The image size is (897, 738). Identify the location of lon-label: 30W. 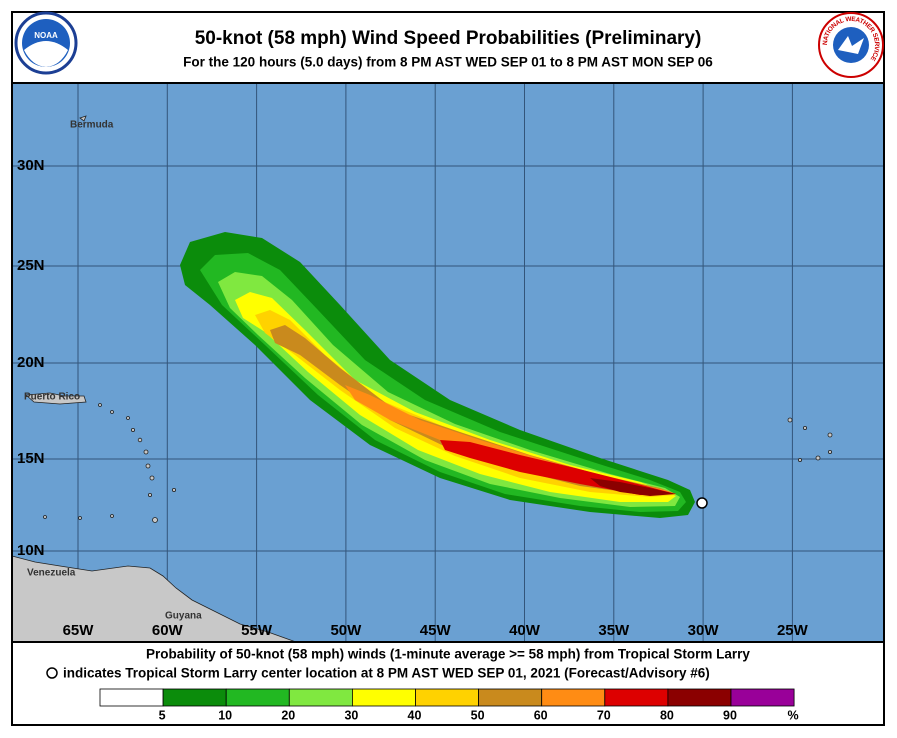
(704, 630).